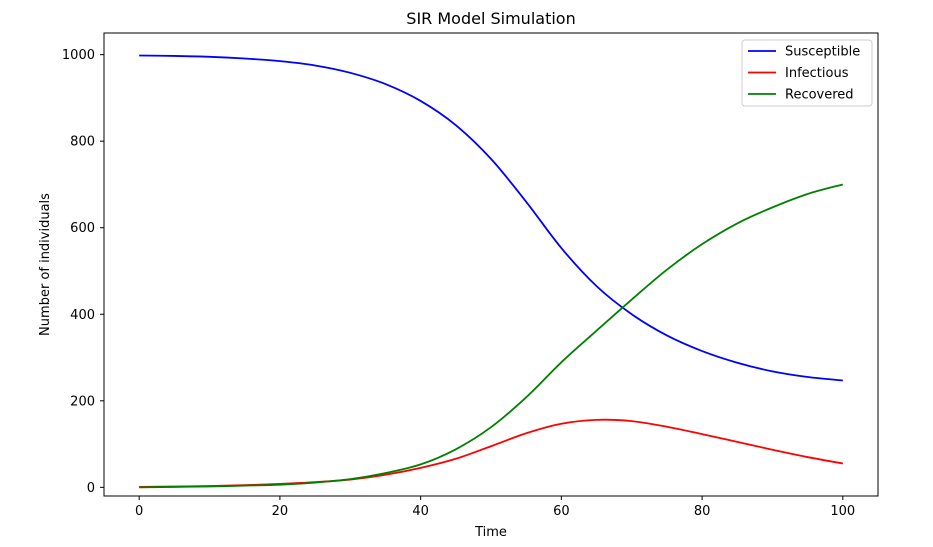 This screenshot has width=933, height=547. Describe the element at coordinates (83, 272) in the screenshot. I see `y-axis-ticks: 0 200 400 600 800 1000` at that location.